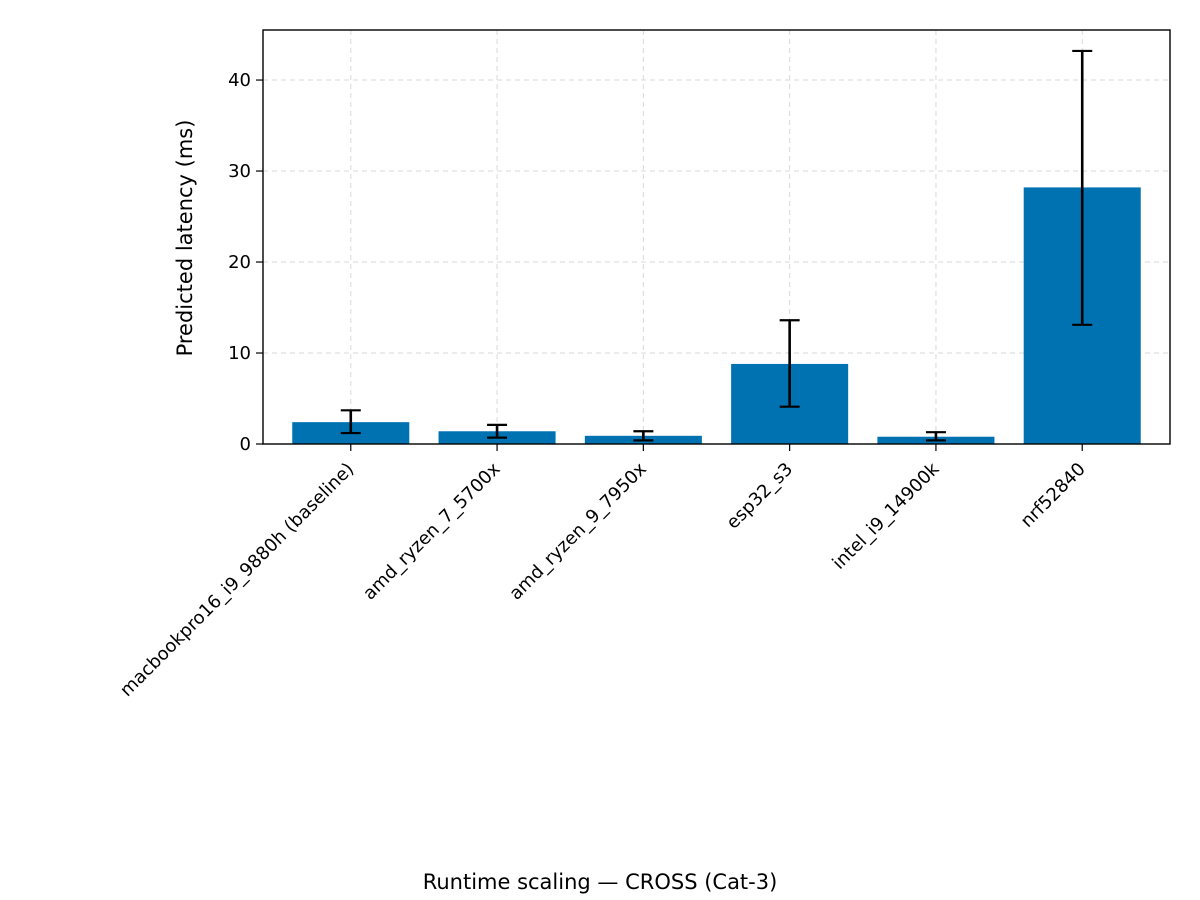  What do you see at coordinates (600, 882) in the screenshot?
I see `x-axis-label: Runtime scaling — CROSS (Cat-3)` at bounding box center [600, 882].